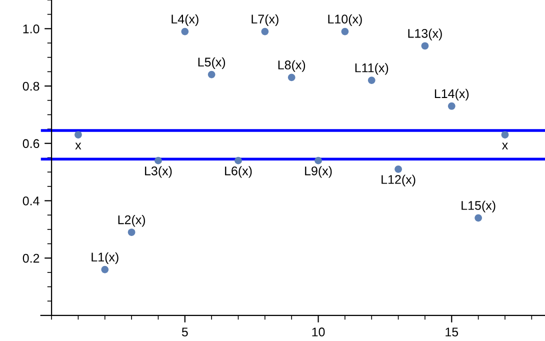 This screenshot has height=341, width=545. Describe the element at coordinates (31, 258) in the screenshot. I see `y-tick-label: 0.2` at that location.